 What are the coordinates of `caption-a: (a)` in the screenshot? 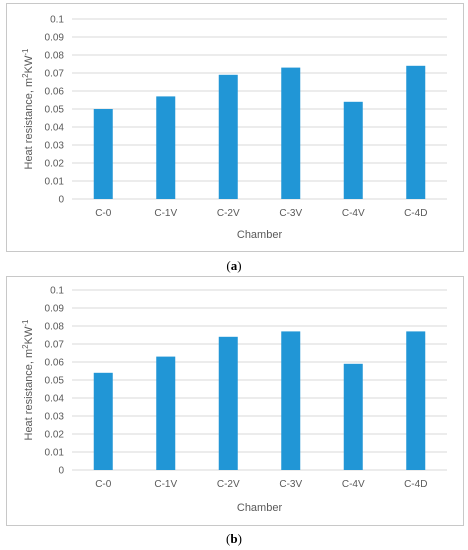 It's located at (234, 266).